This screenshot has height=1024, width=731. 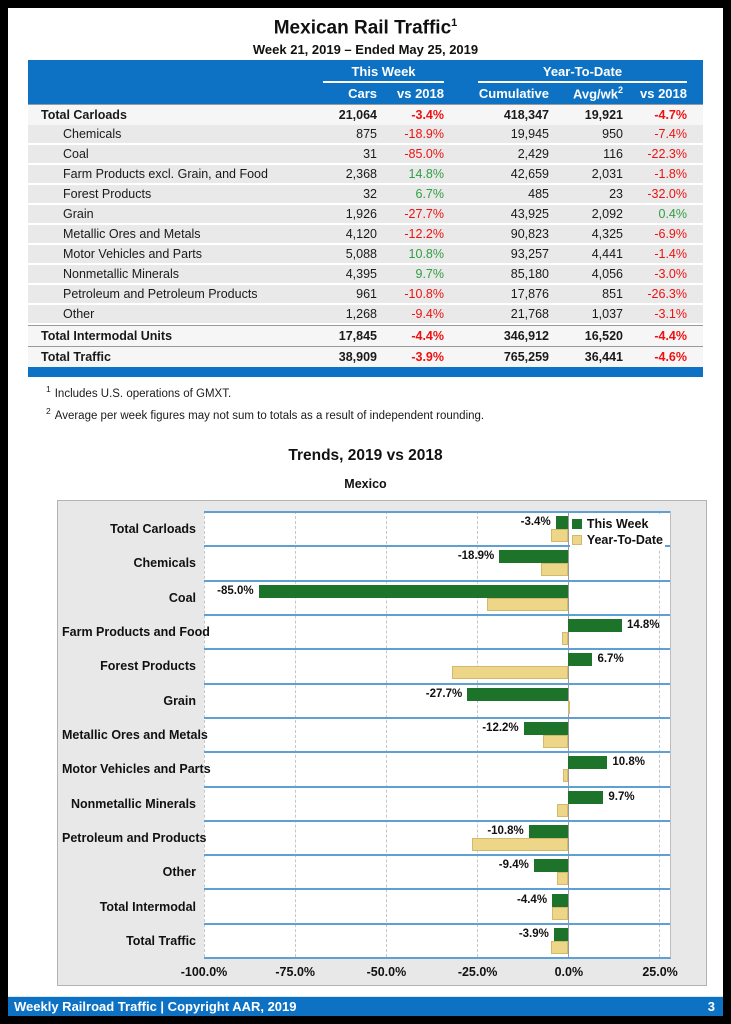 I want to click on cell-commodity: Farm Products excl. Grain, and Food, so click(x=165, y=174).